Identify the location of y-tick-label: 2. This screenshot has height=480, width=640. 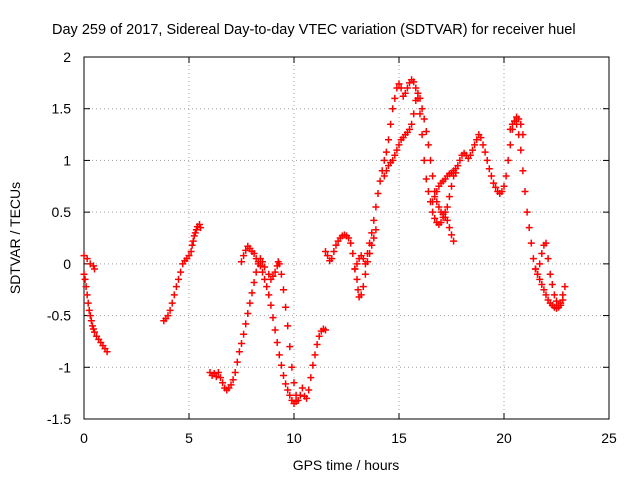
(67, 57).